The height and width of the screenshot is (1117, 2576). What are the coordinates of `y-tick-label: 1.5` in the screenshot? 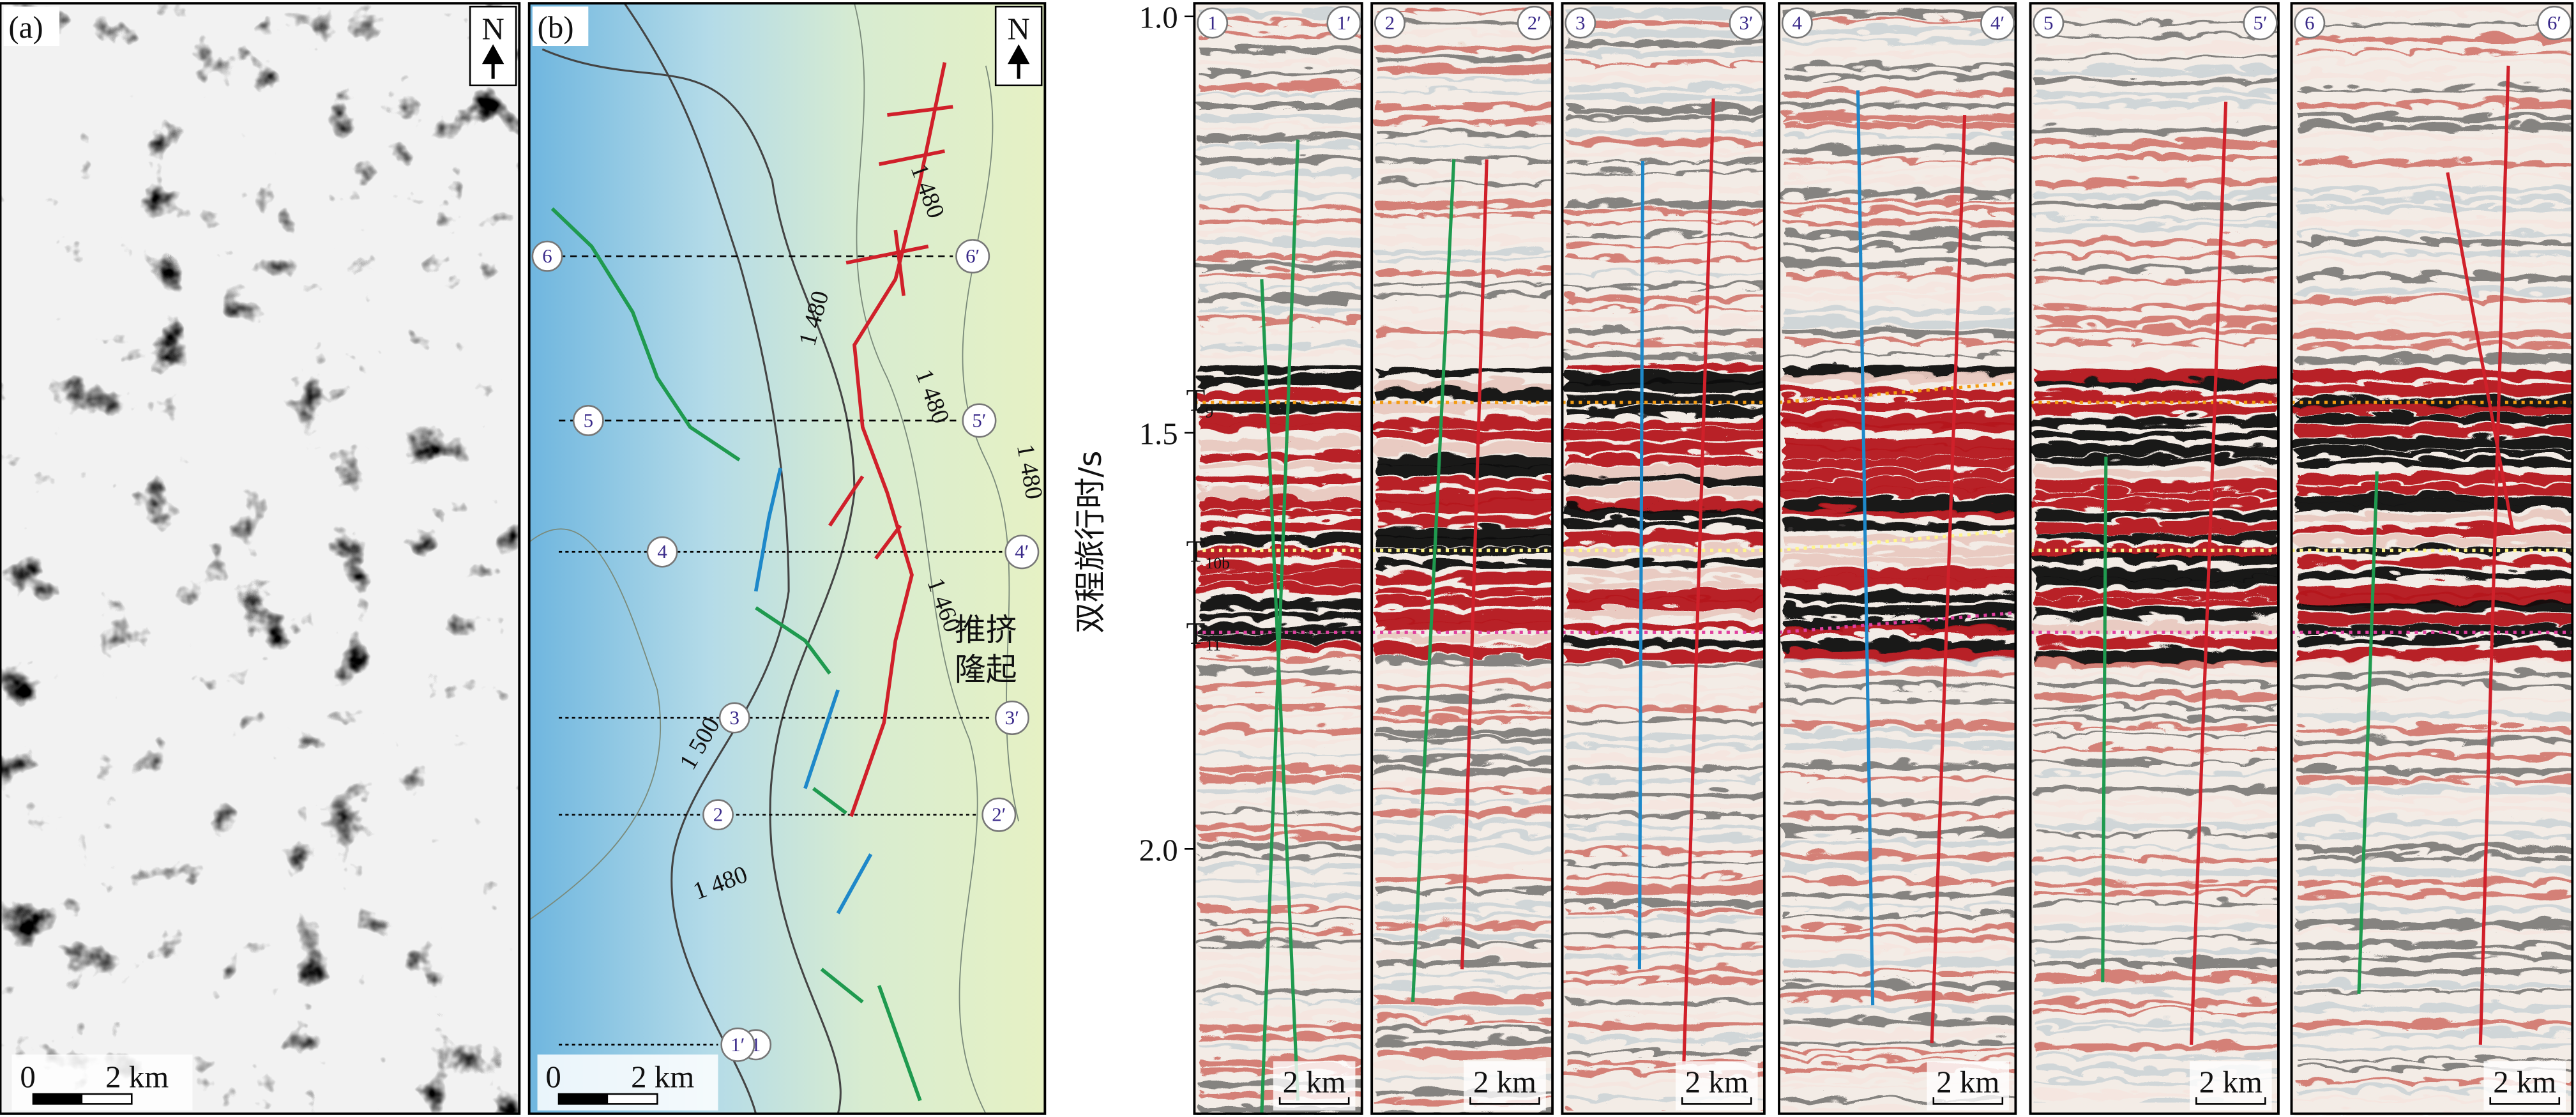 It's located at (1159, 434).